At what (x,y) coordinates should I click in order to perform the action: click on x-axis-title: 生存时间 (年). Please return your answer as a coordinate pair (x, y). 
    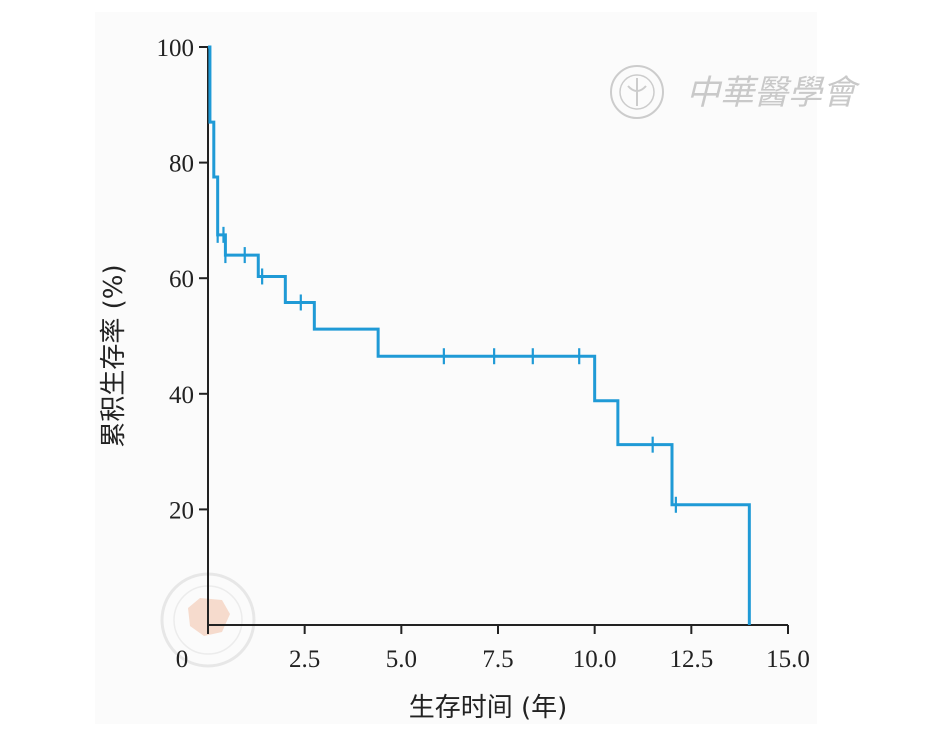
    Looking at the image, I should click on (488, 708).